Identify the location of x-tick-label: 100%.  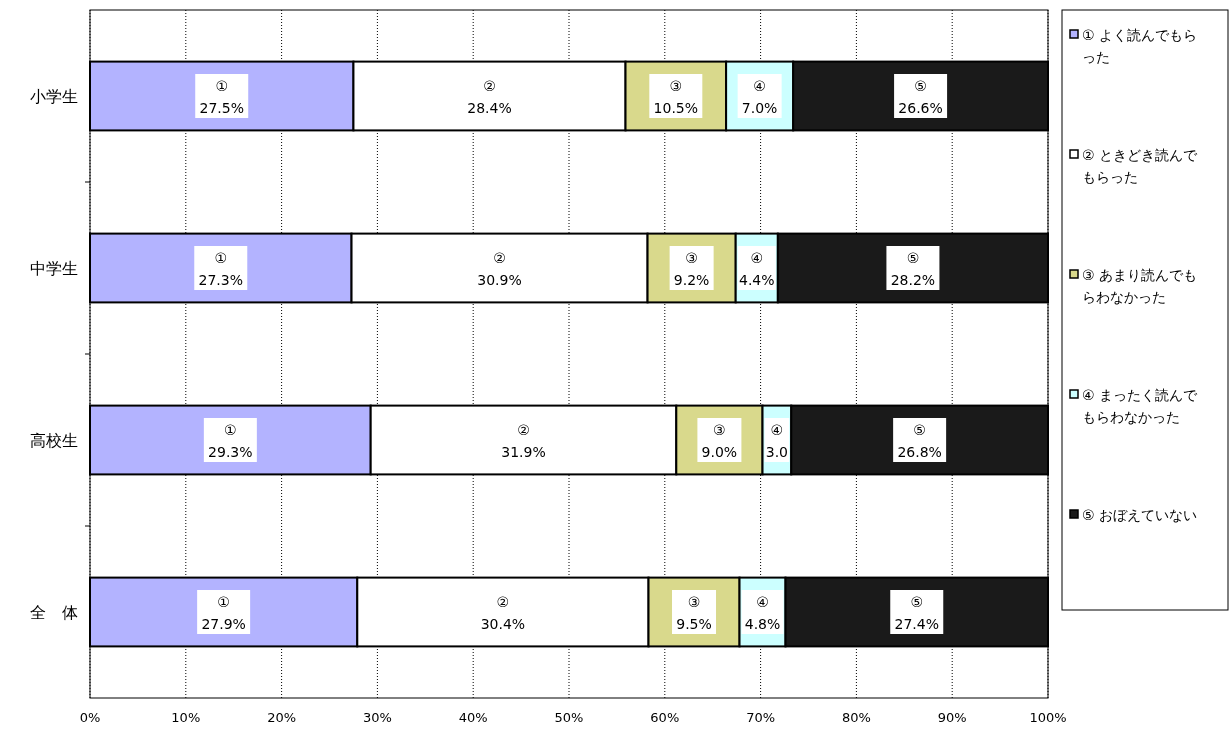
(1048, 717).